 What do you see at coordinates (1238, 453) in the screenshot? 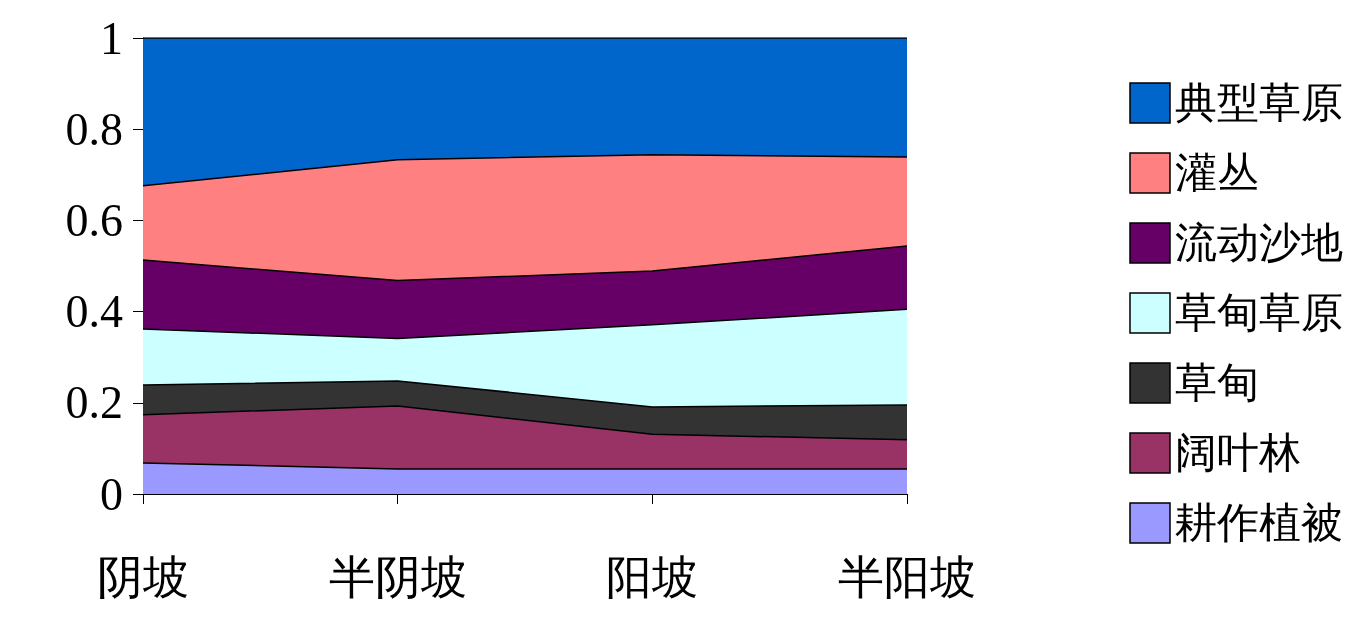
I see `legend-label: 阔叶林` at bounding box center [1238, 453].